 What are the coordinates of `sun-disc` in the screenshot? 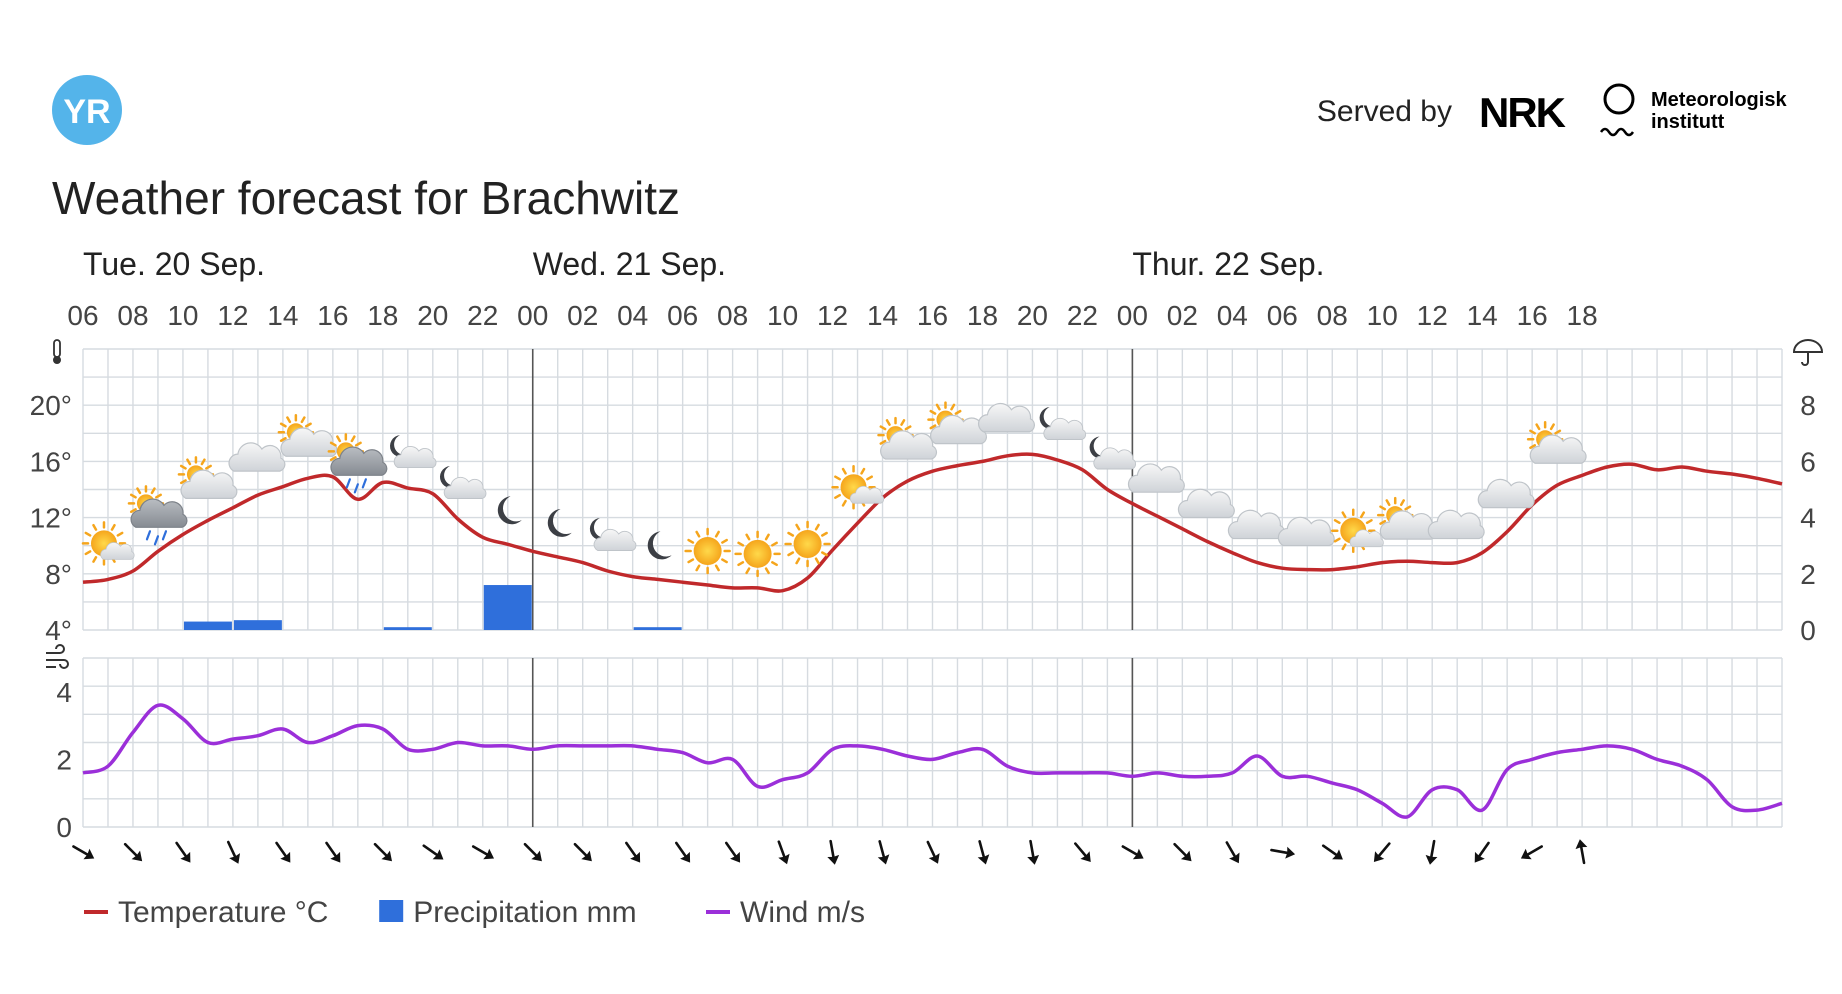 It's located at (807, 544).